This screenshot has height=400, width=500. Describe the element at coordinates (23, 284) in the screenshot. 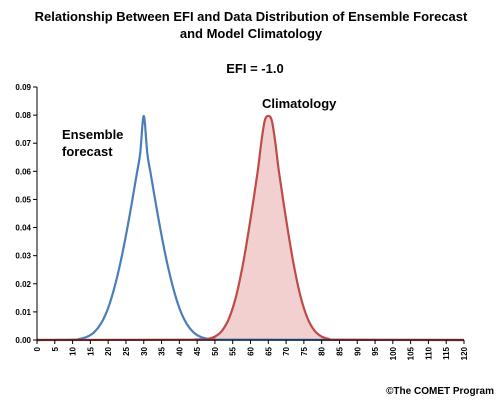

I see `y-tick-label: 0.02` at that location.